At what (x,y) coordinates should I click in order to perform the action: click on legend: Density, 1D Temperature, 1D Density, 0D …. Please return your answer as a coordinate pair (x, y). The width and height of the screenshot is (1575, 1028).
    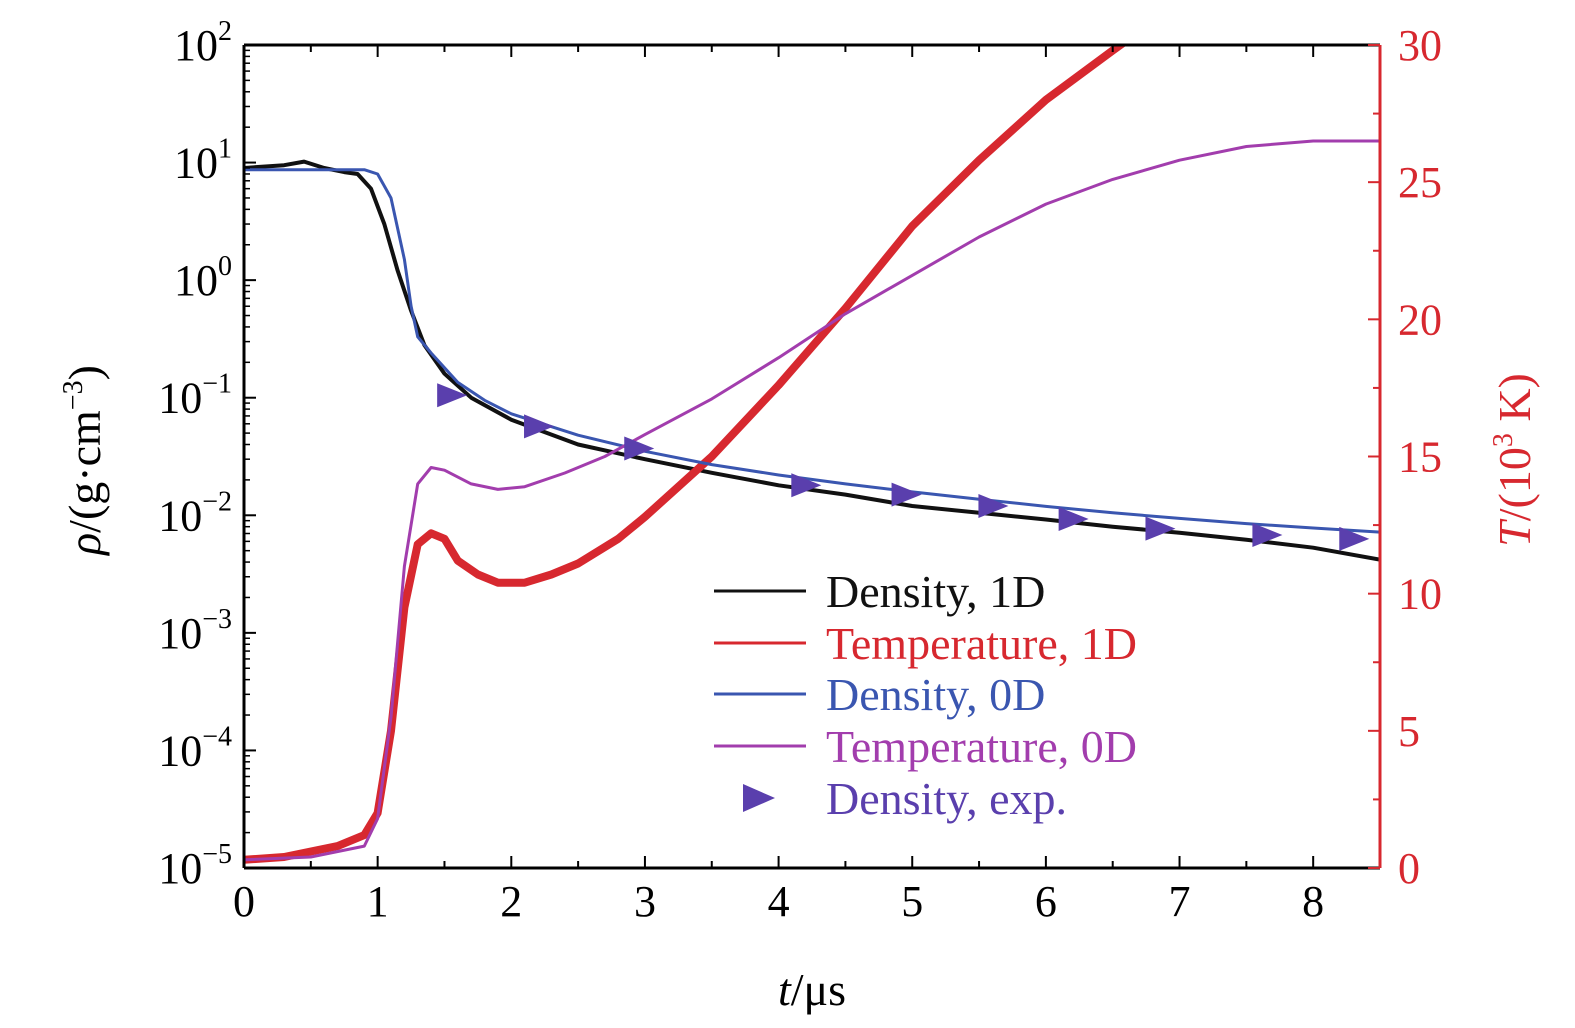
    Looking at the image, I should click on (925, 695).